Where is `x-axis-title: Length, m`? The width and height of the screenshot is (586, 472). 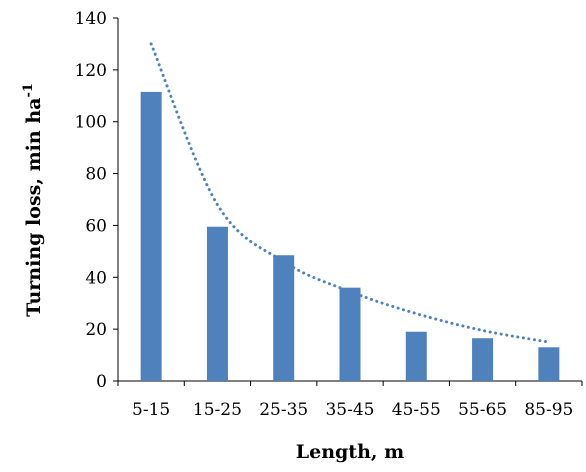
x-axis-title: Length, m is located at coordinates (350, 452).